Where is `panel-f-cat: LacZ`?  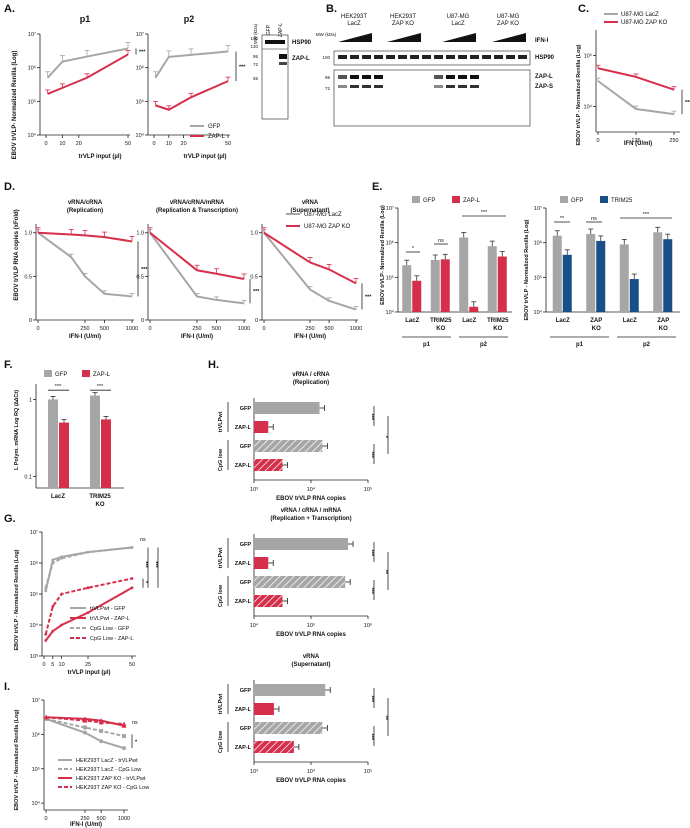 panel-f-cat: LacZ is located at coordinates (58, 497).